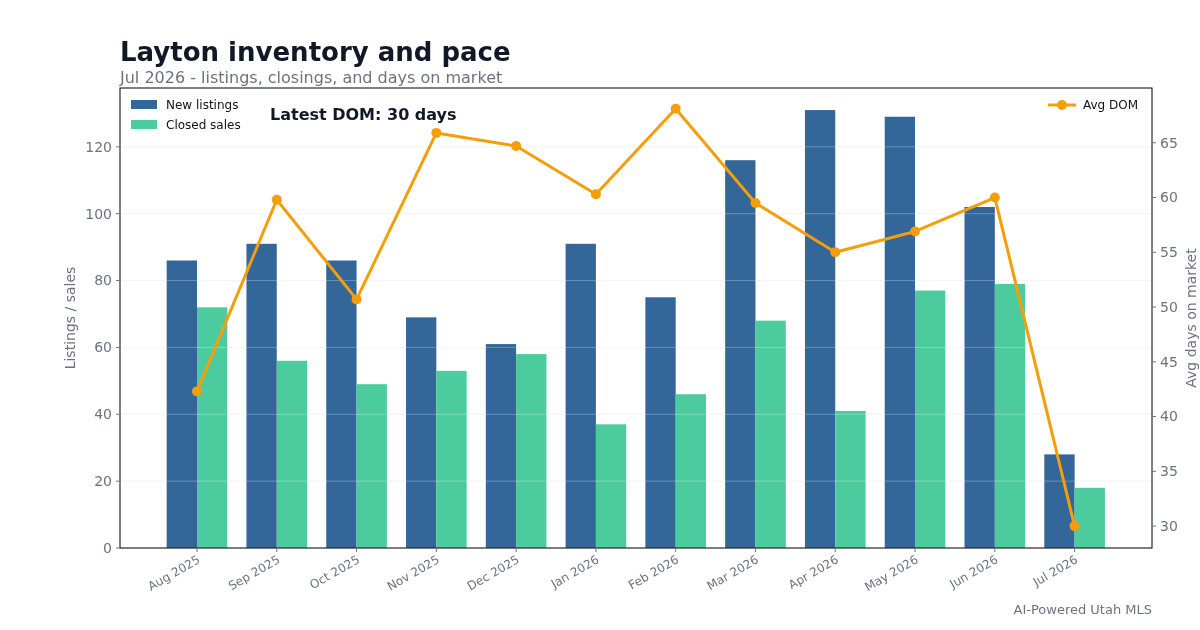 This screenshot has width=1200, height=630. I want to click on legend-label: Avg DOM, so click(1111, 105).